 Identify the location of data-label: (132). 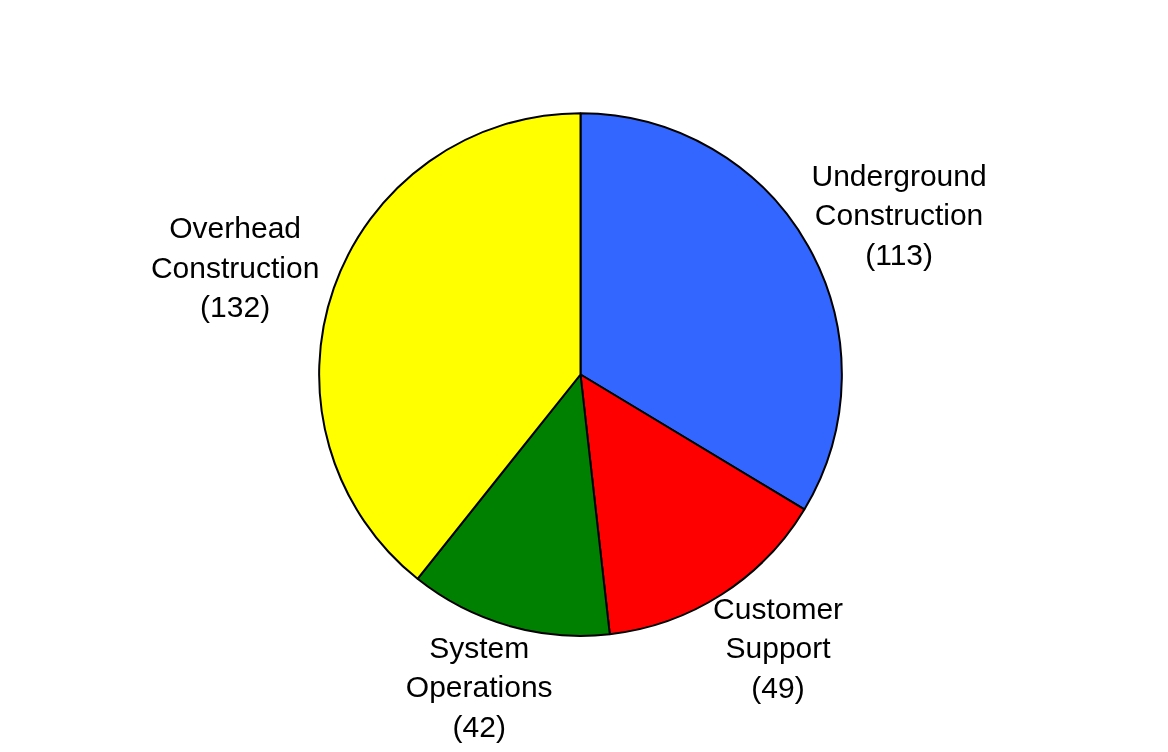
(235, 307).